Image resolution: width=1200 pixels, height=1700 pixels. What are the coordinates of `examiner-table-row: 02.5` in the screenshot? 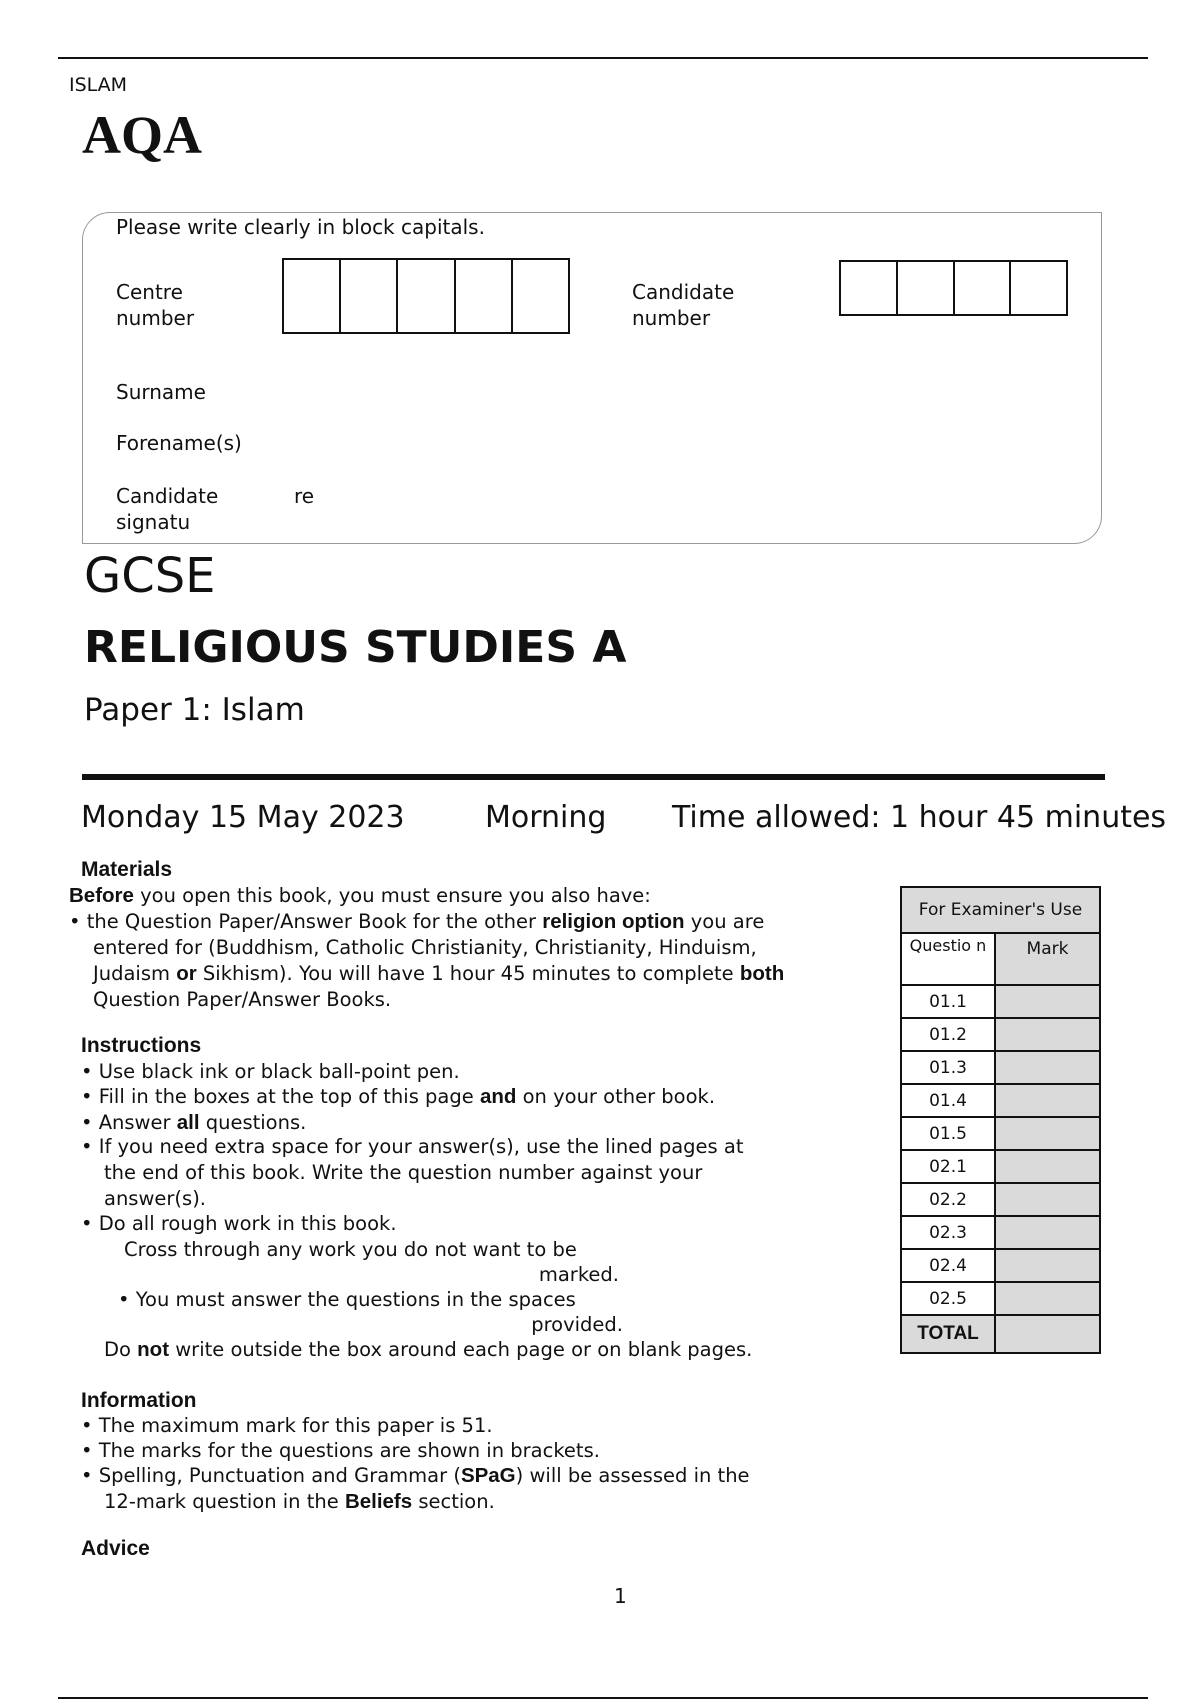 It's located at (1000, 1298).